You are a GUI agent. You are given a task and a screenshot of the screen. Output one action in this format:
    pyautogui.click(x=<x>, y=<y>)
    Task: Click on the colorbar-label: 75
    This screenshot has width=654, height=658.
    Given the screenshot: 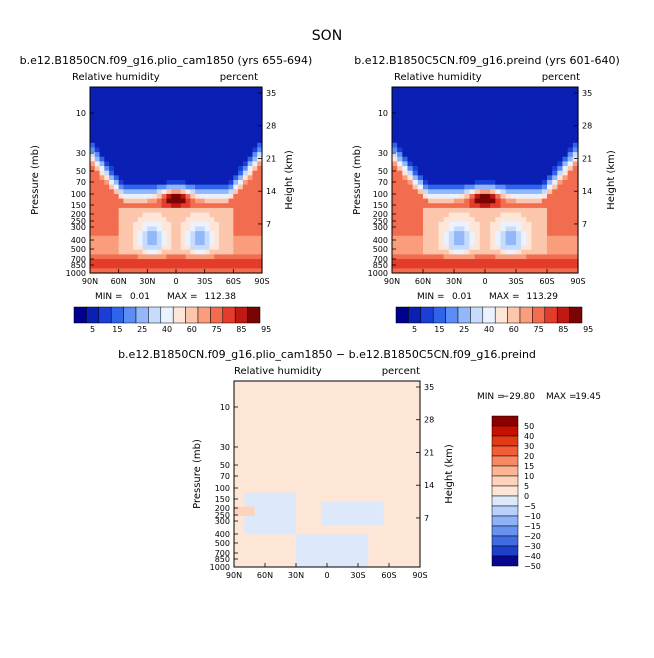 What is the action you would take?
    pyautogui.click(x=217, y=329)
    